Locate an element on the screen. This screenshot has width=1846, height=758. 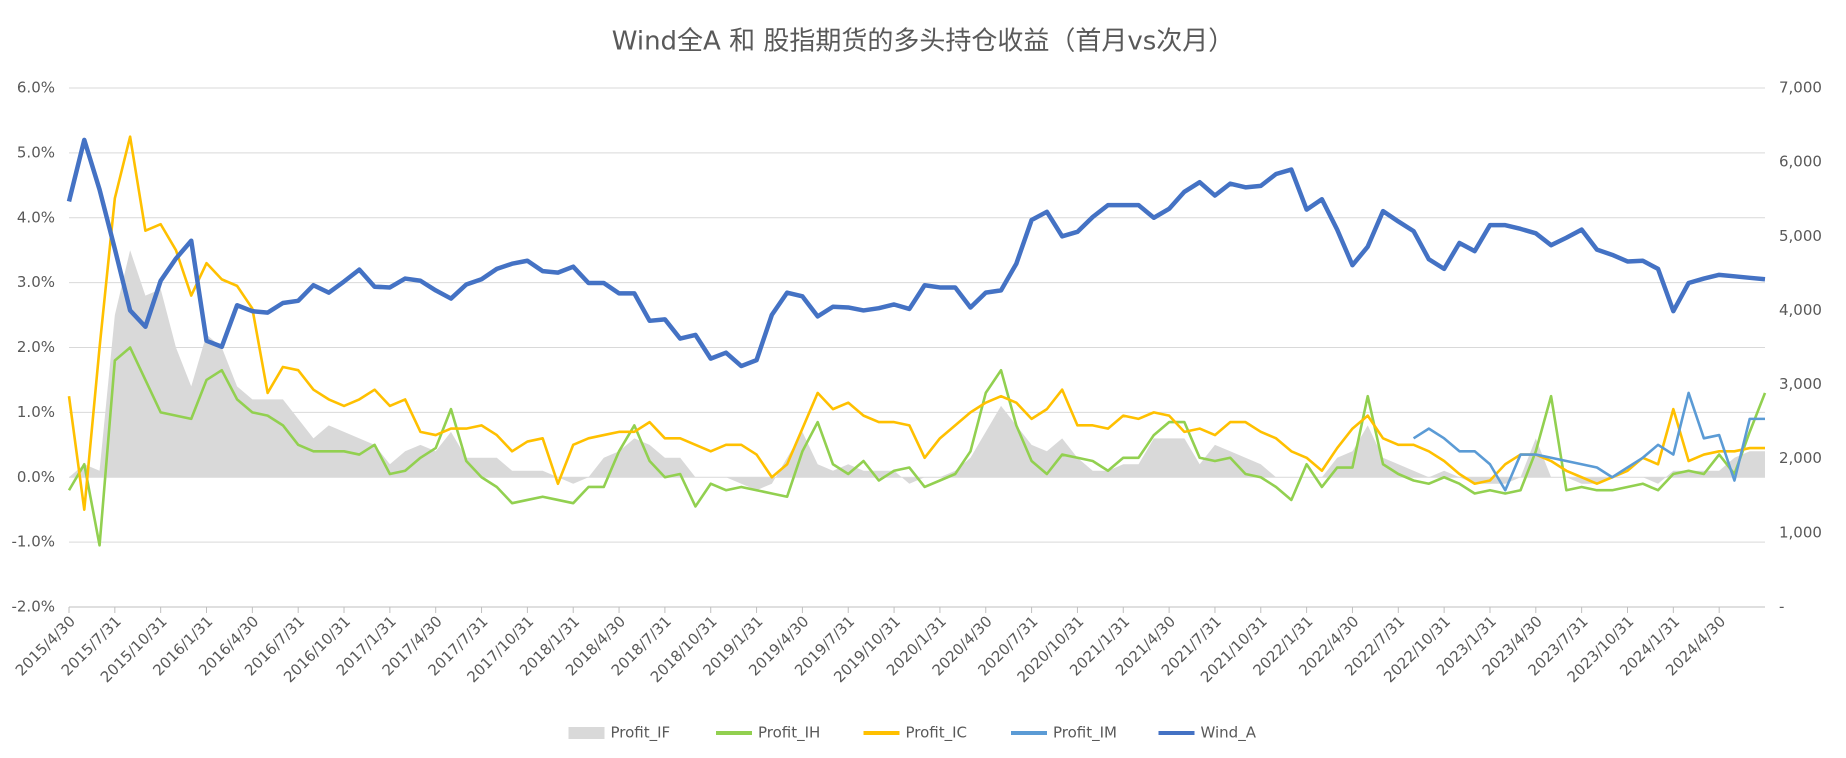
legend-item: Wind_A is located at coordinates (1207, 733).